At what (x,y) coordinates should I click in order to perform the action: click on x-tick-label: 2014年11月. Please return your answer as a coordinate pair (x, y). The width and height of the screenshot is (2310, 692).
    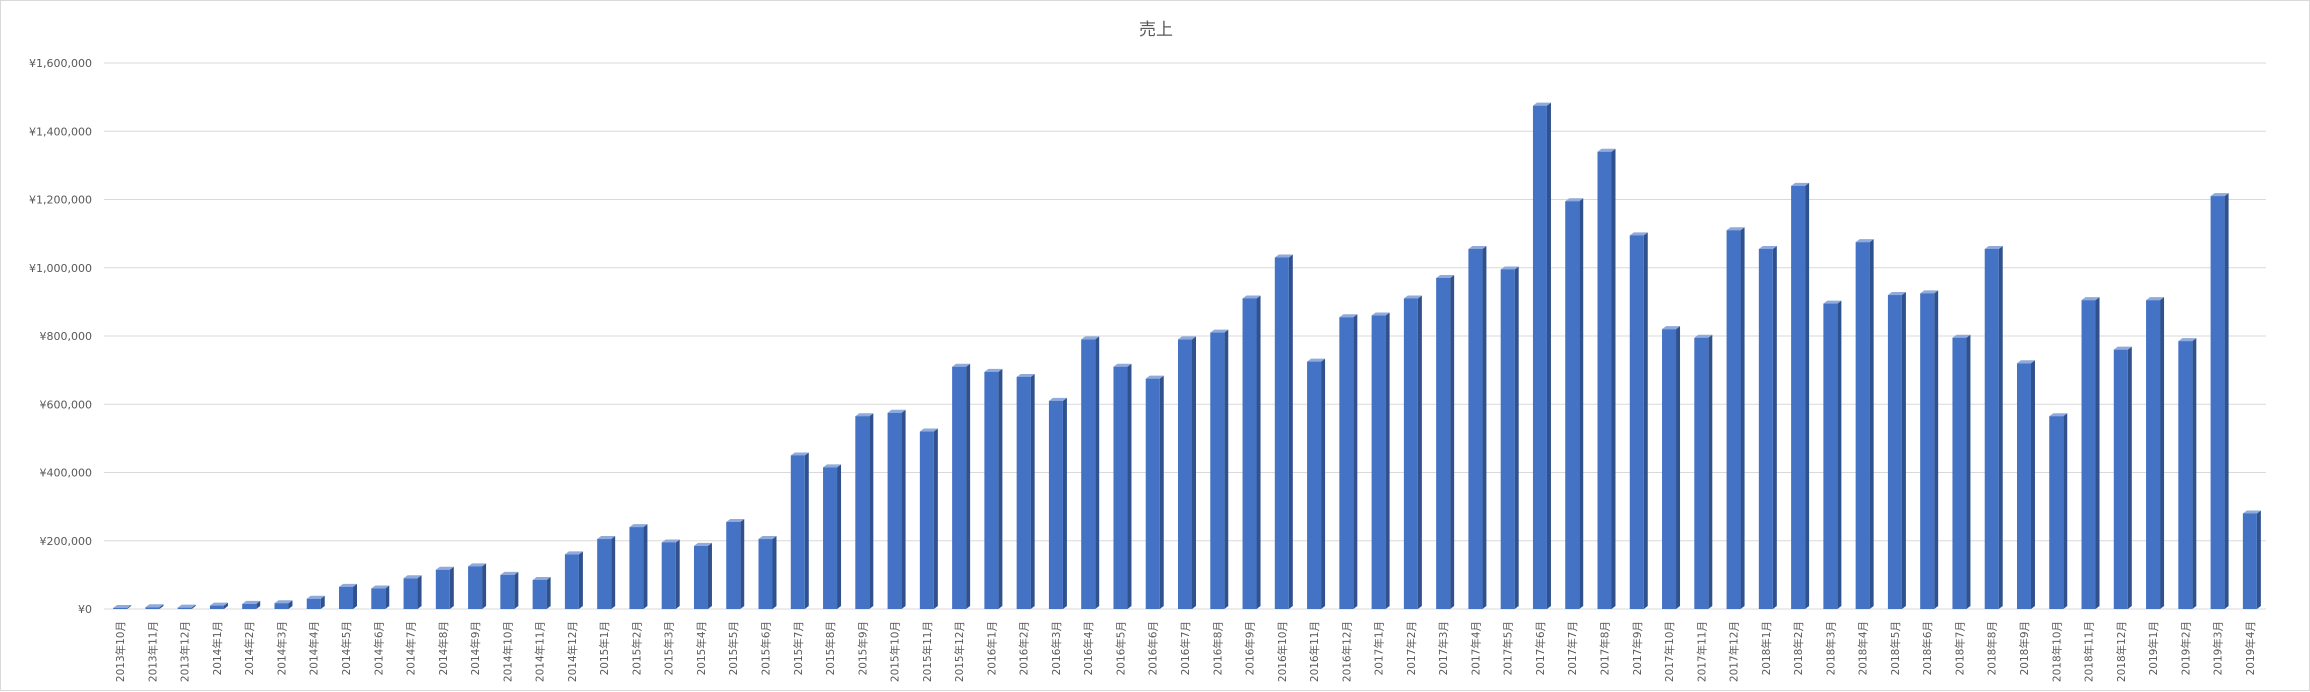
    Looking at the image, I should click on (540, 651).